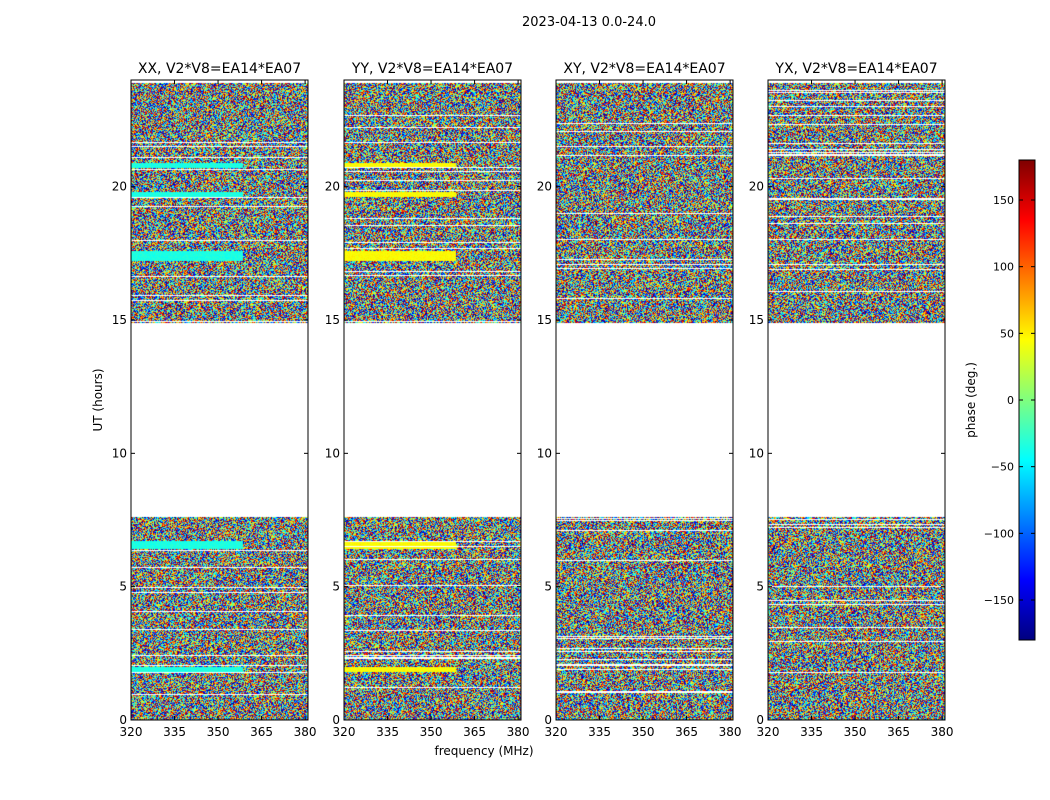  What do you see at coordinates (855, 69) in the screenshot?
I see `panel-title: YX, V2*V8=EA14*EA07` at bounding box center [855, 69].